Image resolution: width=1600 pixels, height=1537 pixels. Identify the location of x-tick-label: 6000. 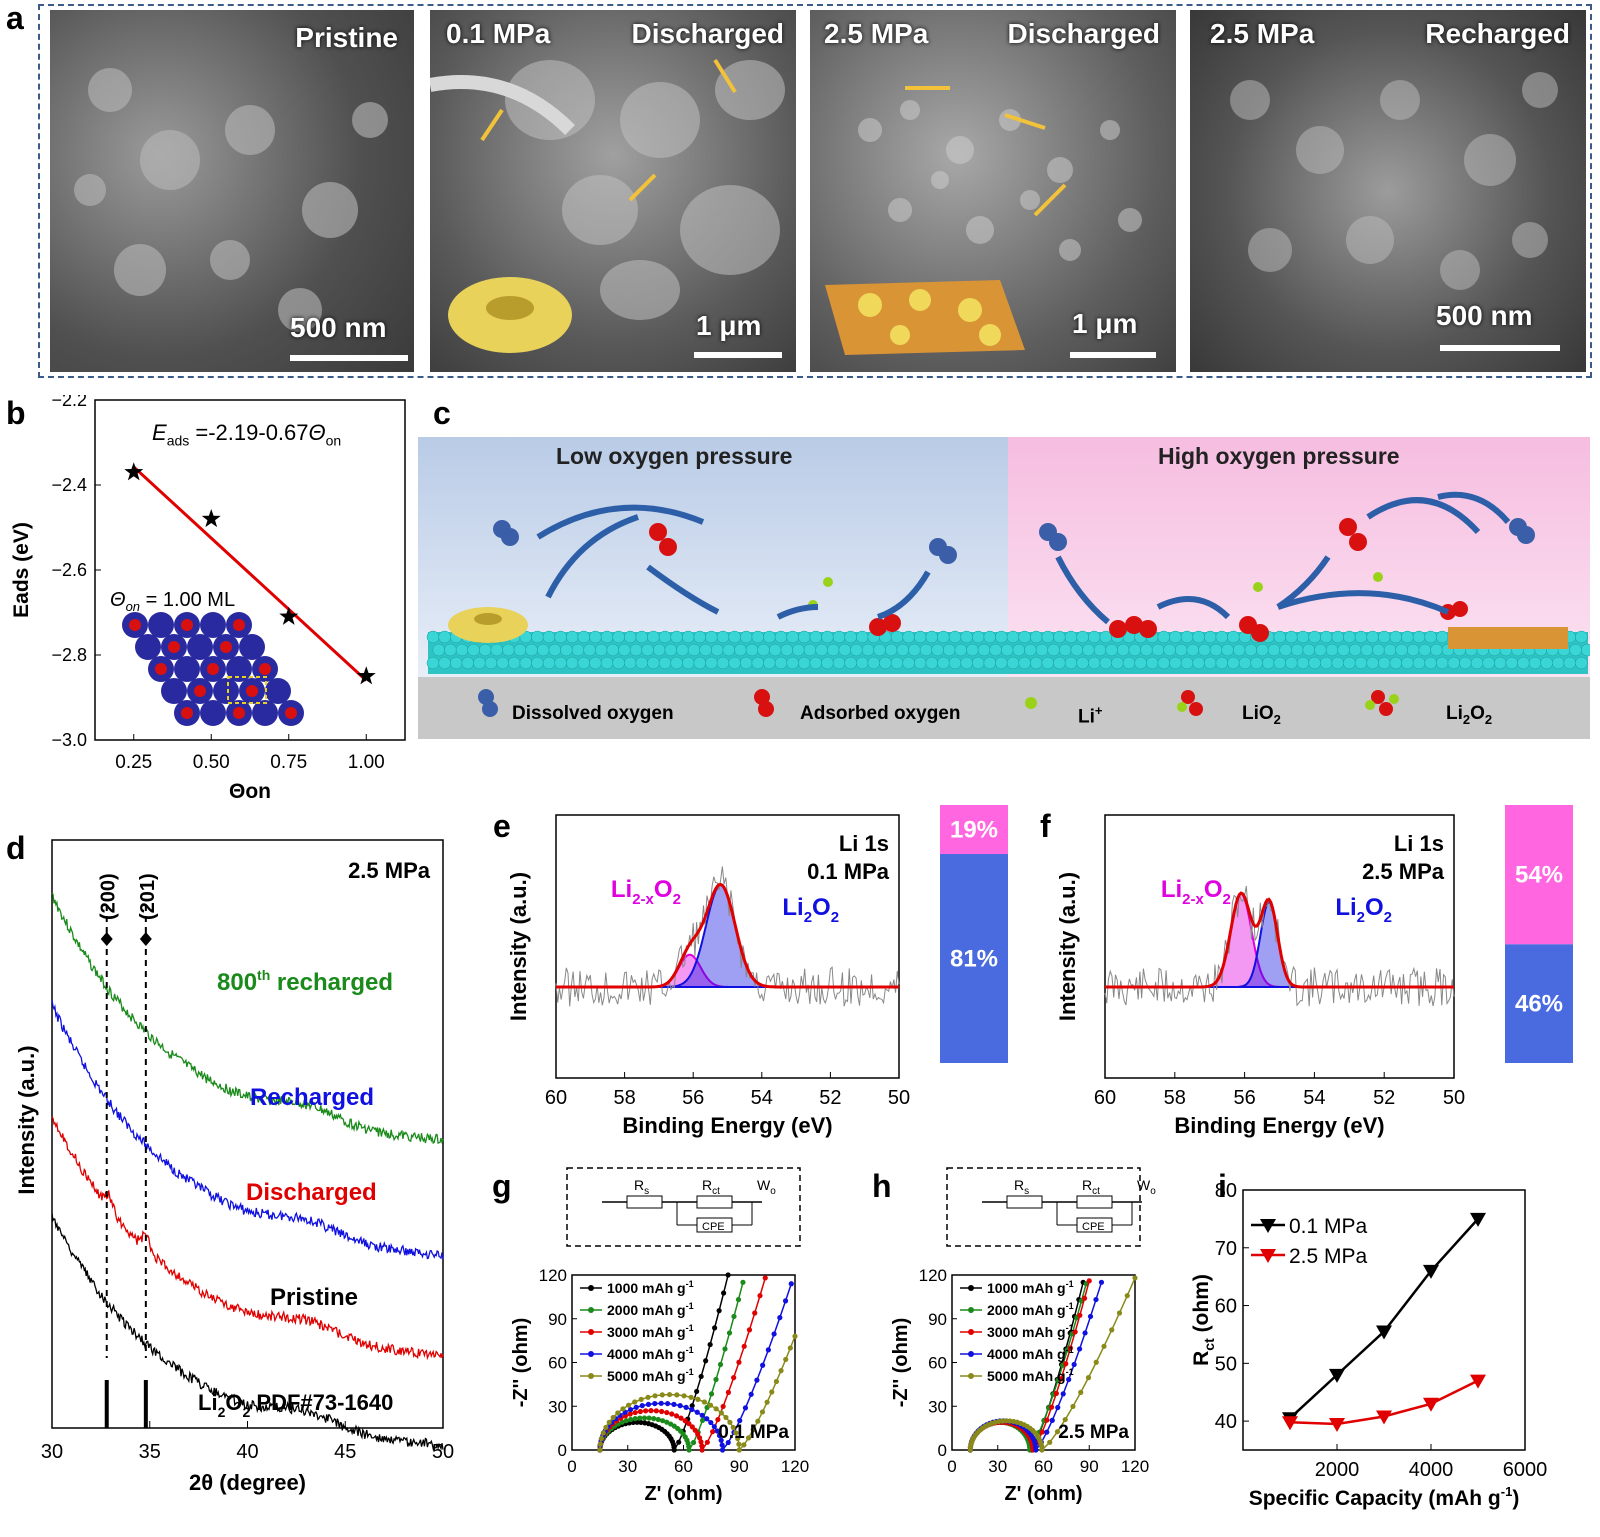
(1525, 1470).